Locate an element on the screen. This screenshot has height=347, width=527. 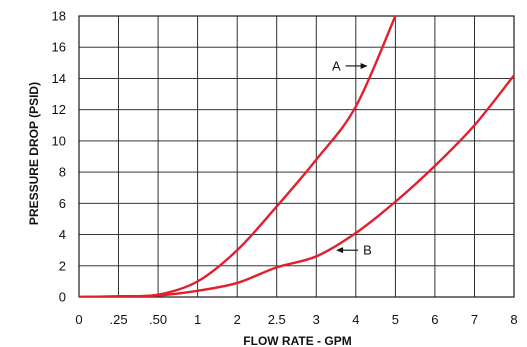
annotation-a: A is located at coordinates (350, 65).